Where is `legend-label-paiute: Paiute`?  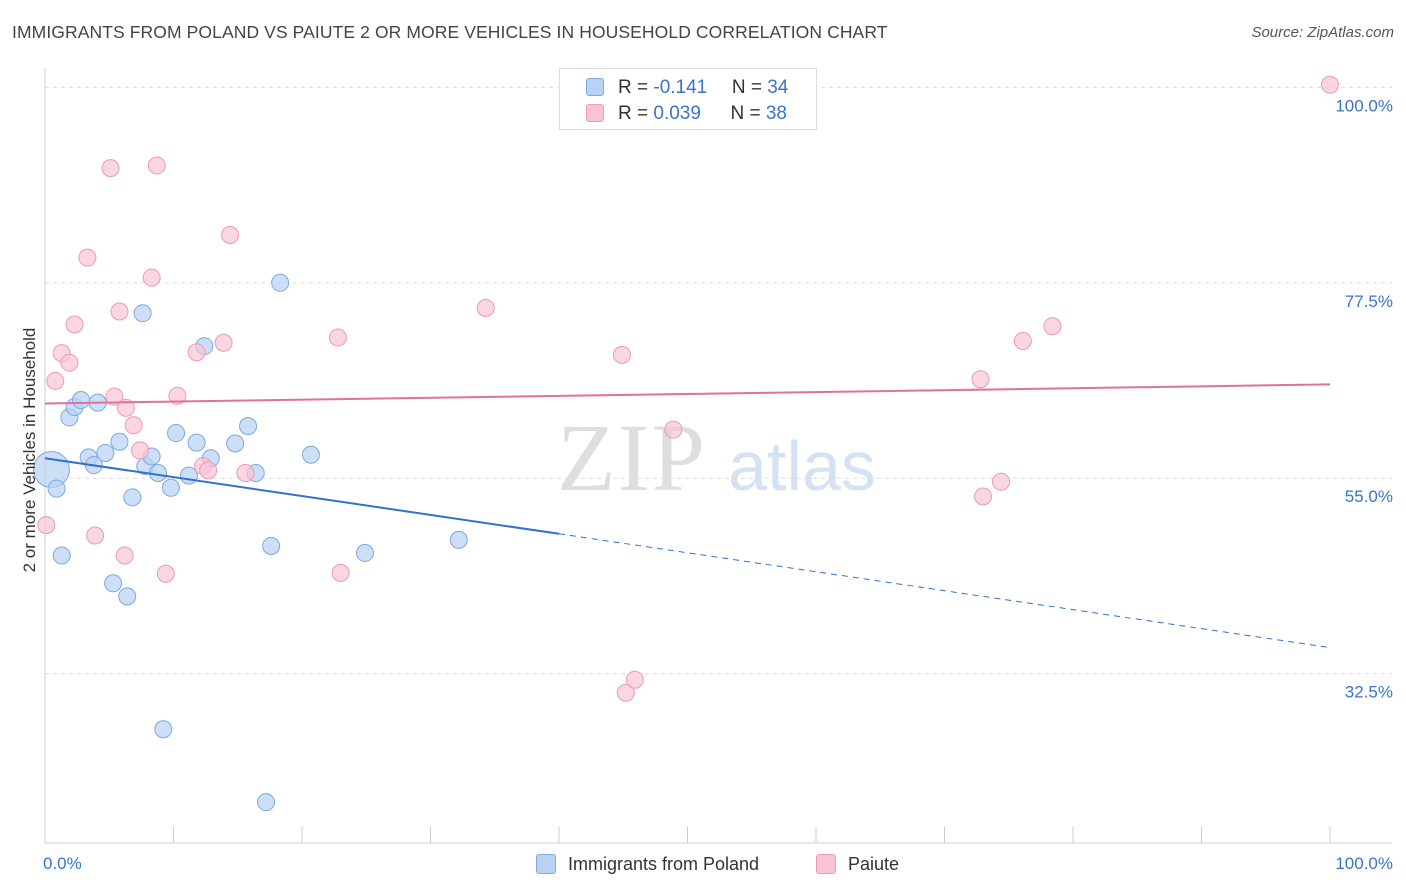
legend-label-paiute: Paiute is located at coordinates (874, 864).